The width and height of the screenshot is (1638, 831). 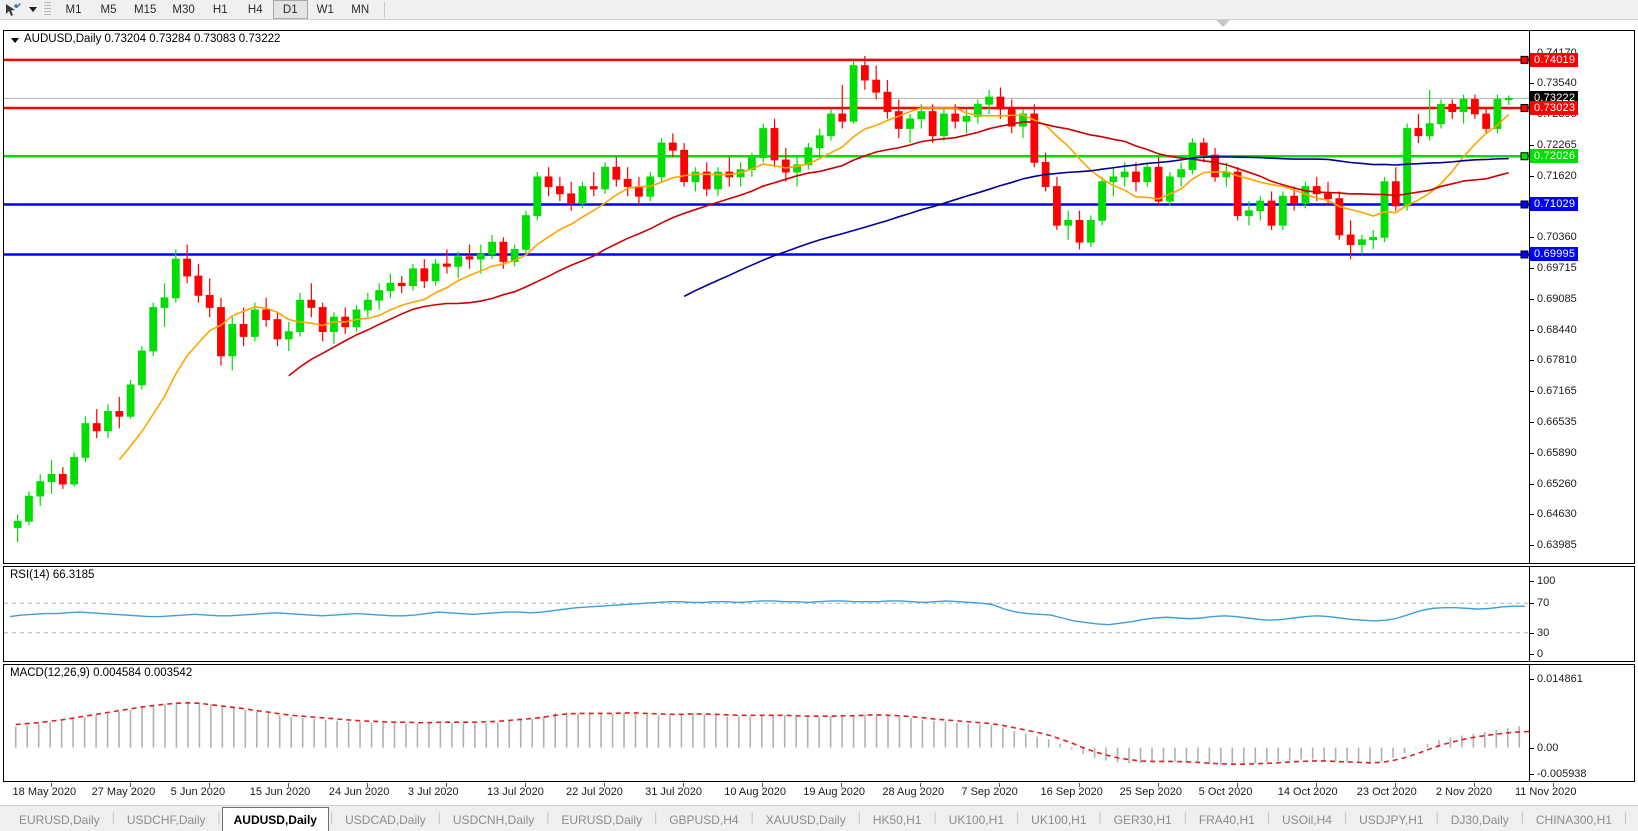 What do you see at coordinates (101, 673) in the screenshot?
I see `macd-label: MACD(12,26,9) 0.004584 0.003542` at bounding box center [101, 673].